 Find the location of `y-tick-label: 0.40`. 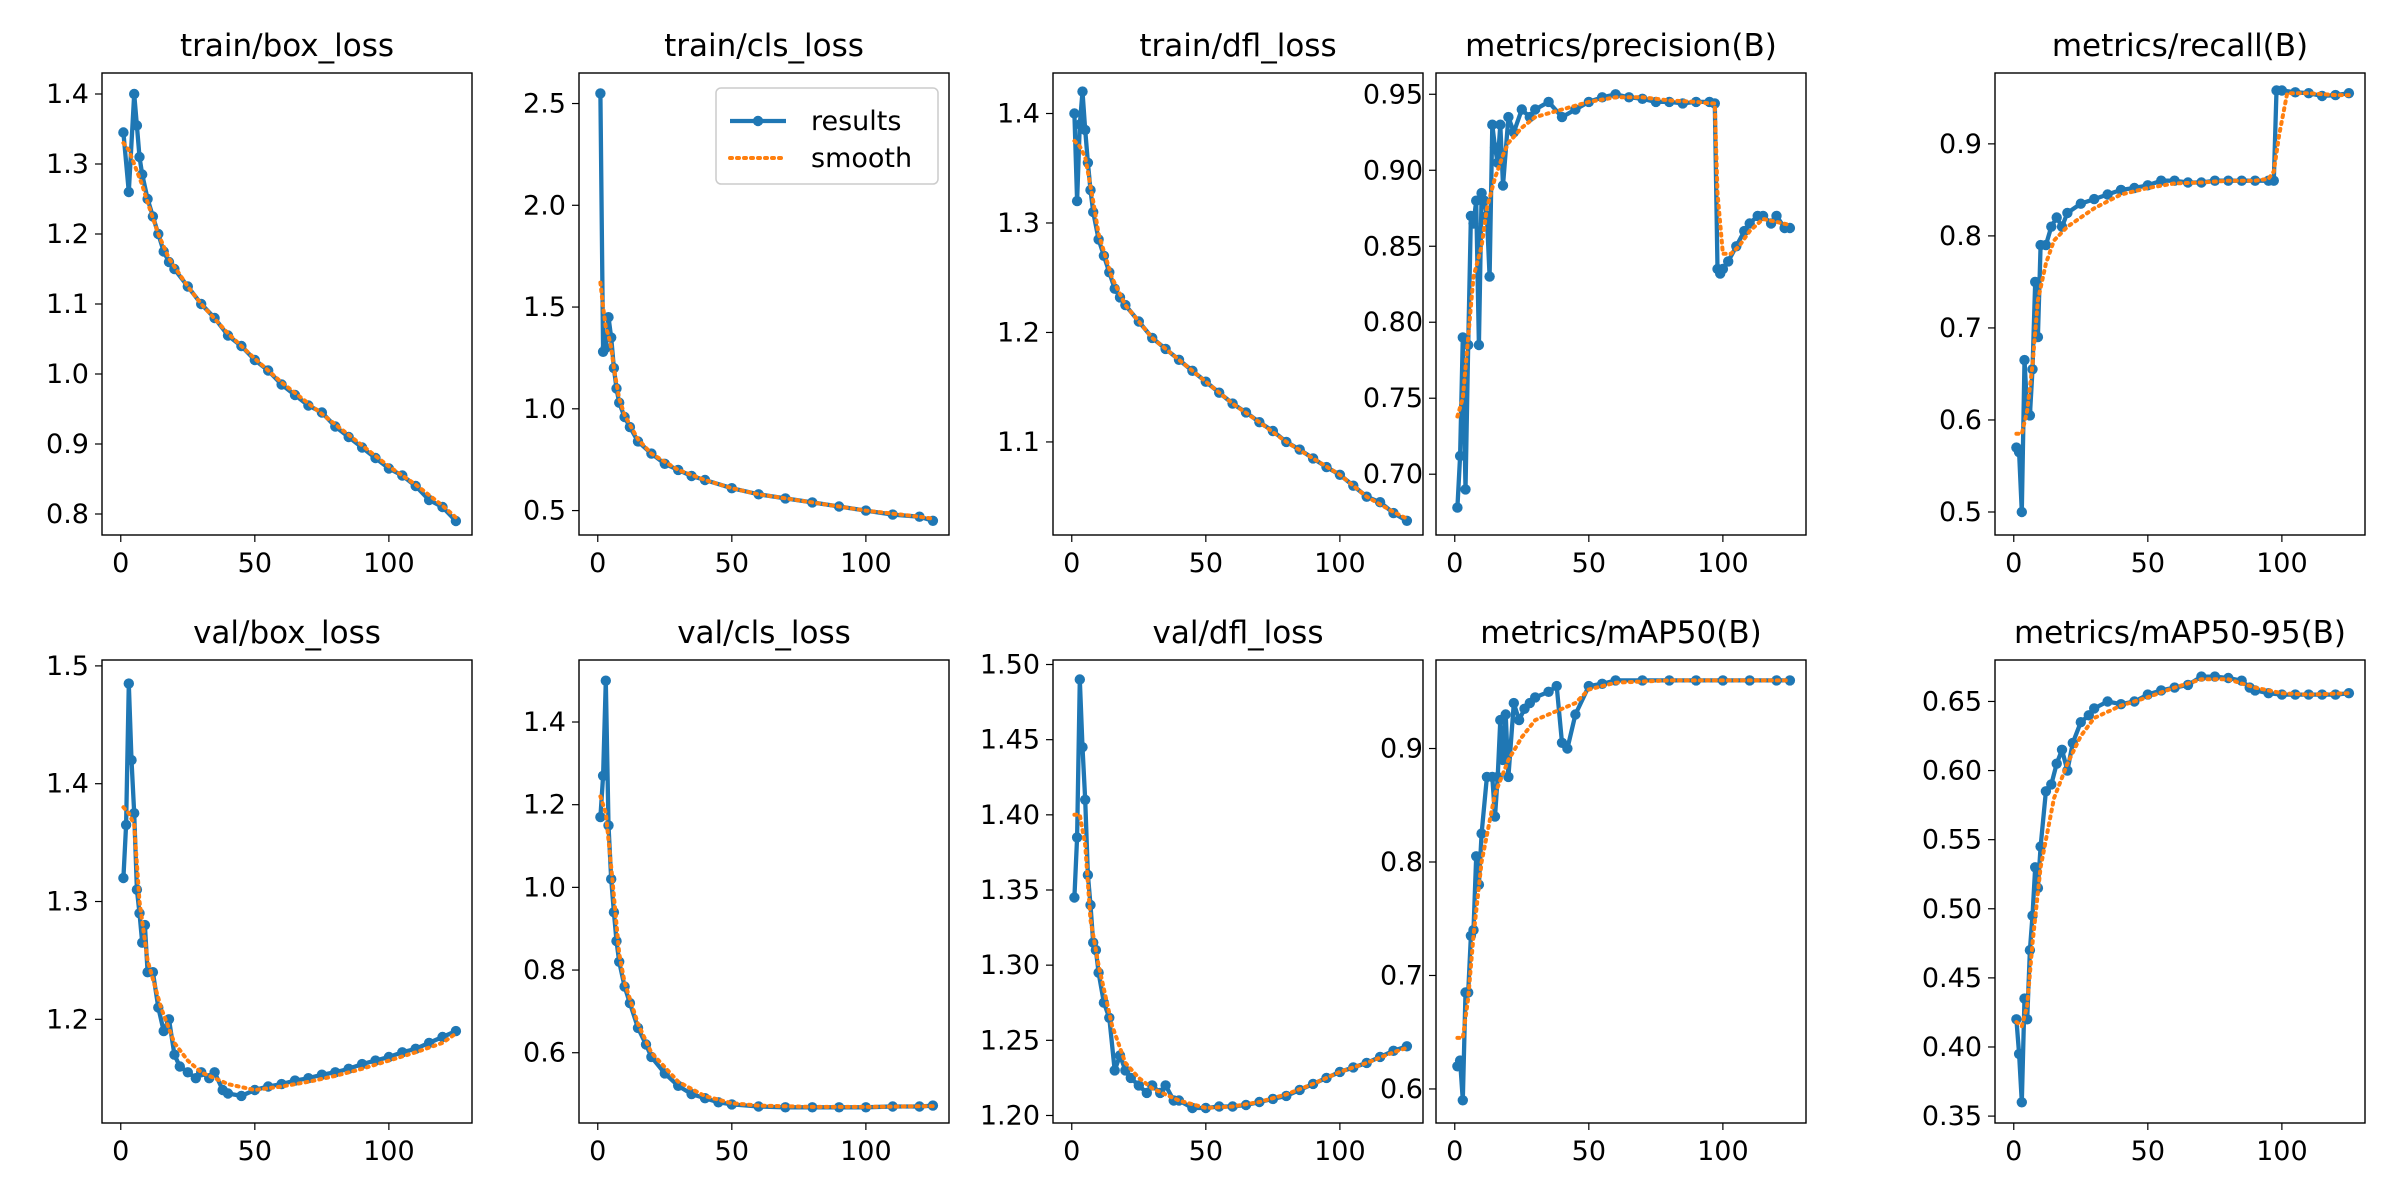

y-tick-label: 0.40 is located at coordinates (1952, 1047).